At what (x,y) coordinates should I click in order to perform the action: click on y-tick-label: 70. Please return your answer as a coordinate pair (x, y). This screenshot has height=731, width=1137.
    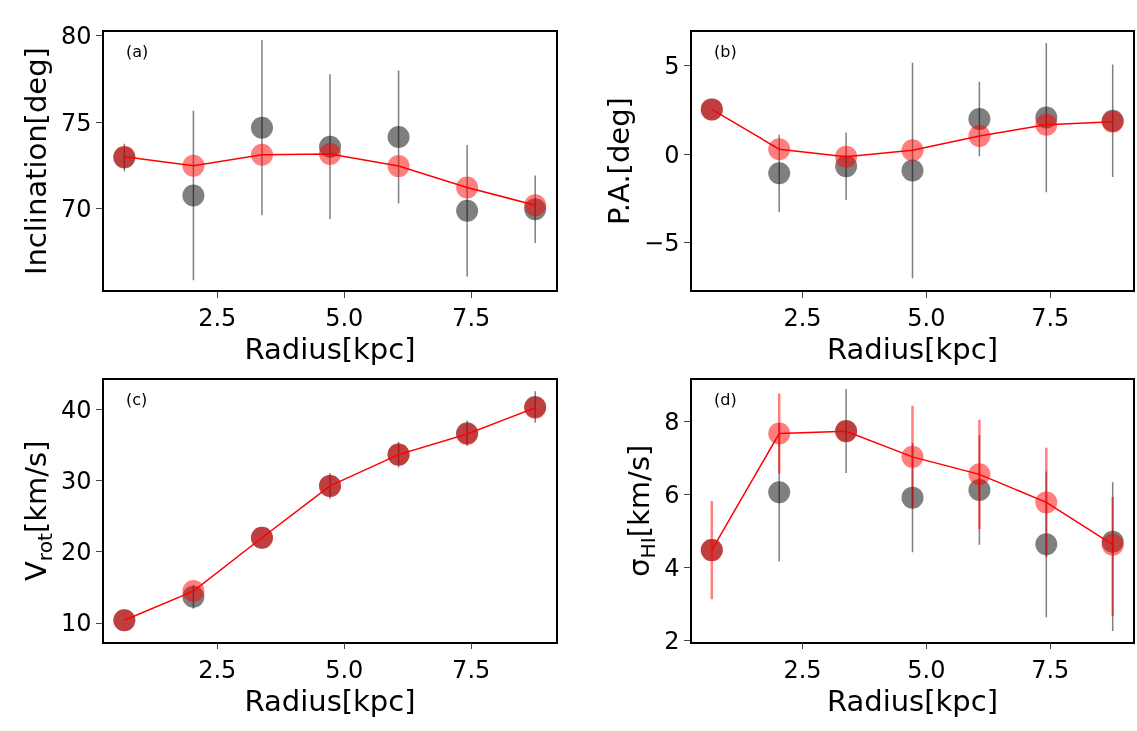
    Looking at the image, I should click on (76, 209).